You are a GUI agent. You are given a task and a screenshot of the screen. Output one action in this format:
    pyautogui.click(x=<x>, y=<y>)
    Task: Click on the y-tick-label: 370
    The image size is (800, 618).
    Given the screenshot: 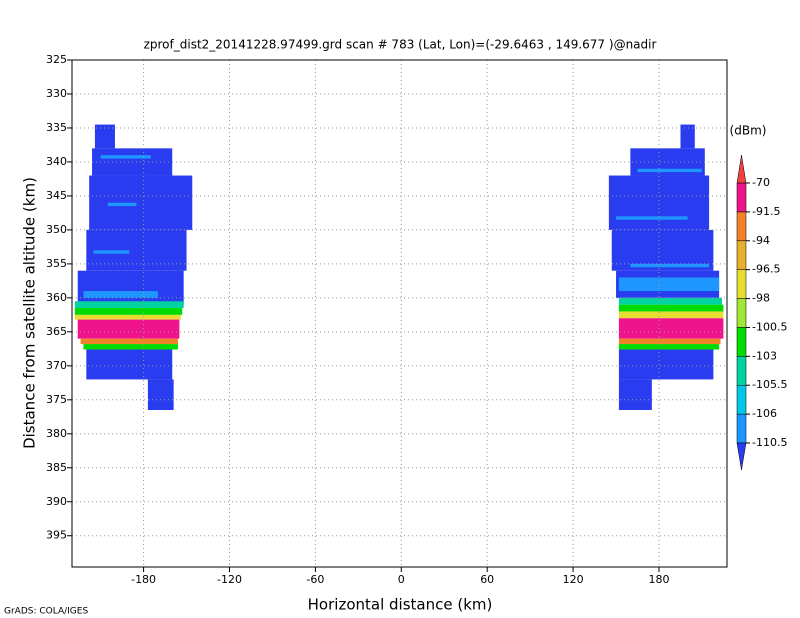 What is the action you would take?
    pyautogui.click(x=56, y=365)
    